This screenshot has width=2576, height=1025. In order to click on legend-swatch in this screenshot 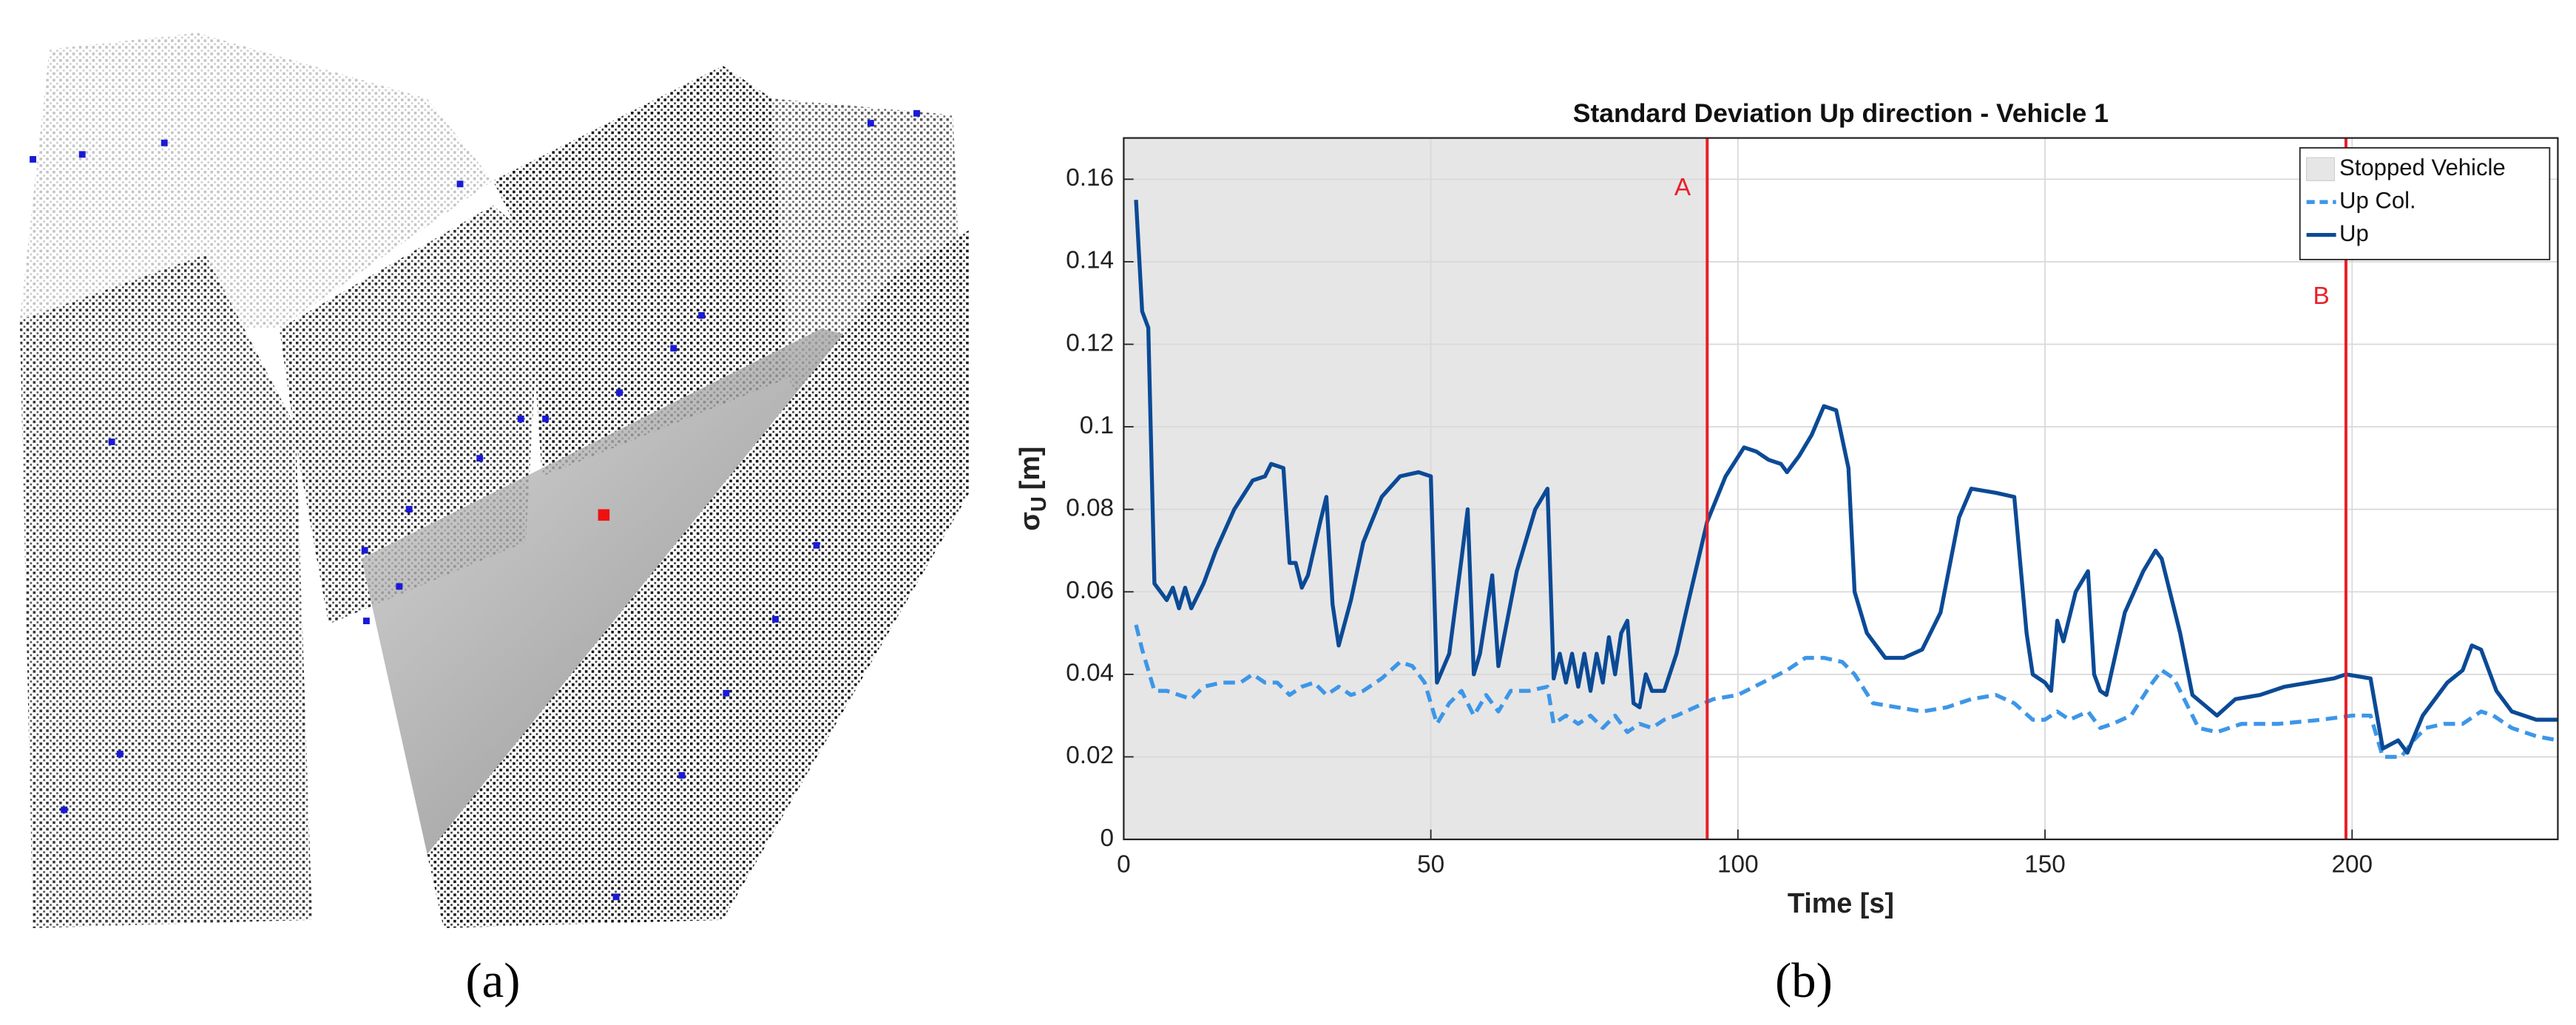, I will do `click(2320, 169)`.